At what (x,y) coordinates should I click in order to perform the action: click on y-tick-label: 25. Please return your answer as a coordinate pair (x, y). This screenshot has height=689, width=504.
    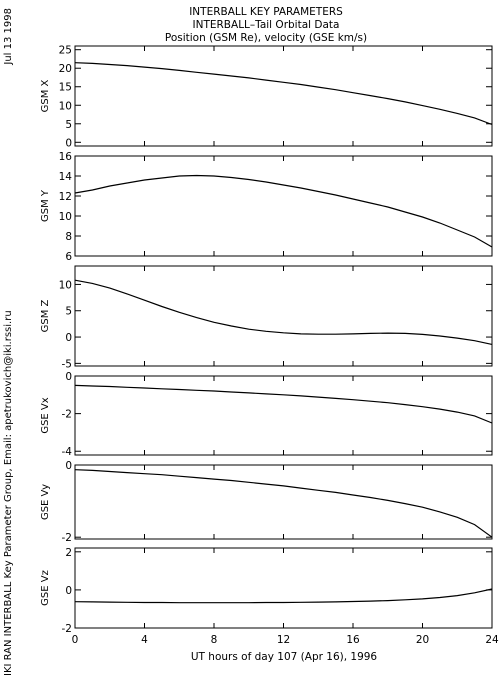
    Looking at the image, I should click on (65, 51).